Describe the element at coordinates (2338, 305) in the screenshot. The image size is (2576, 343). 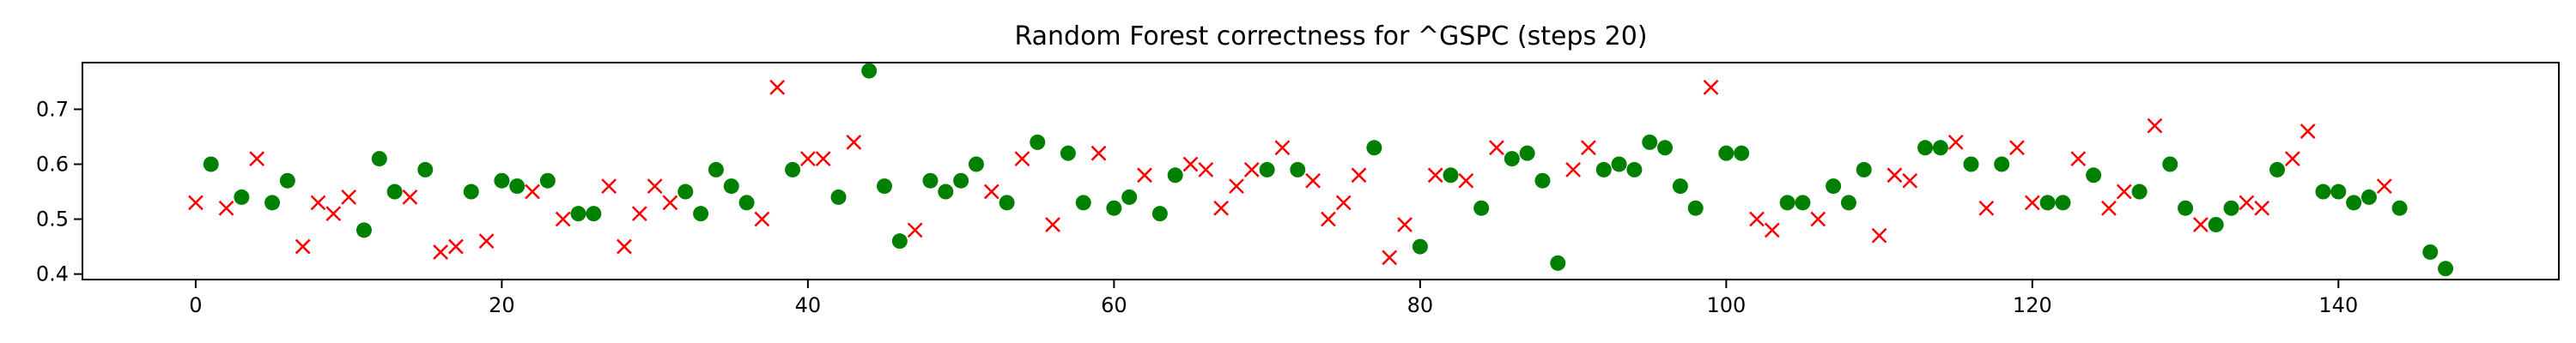
I see `x-tick-label: 140` at that location.